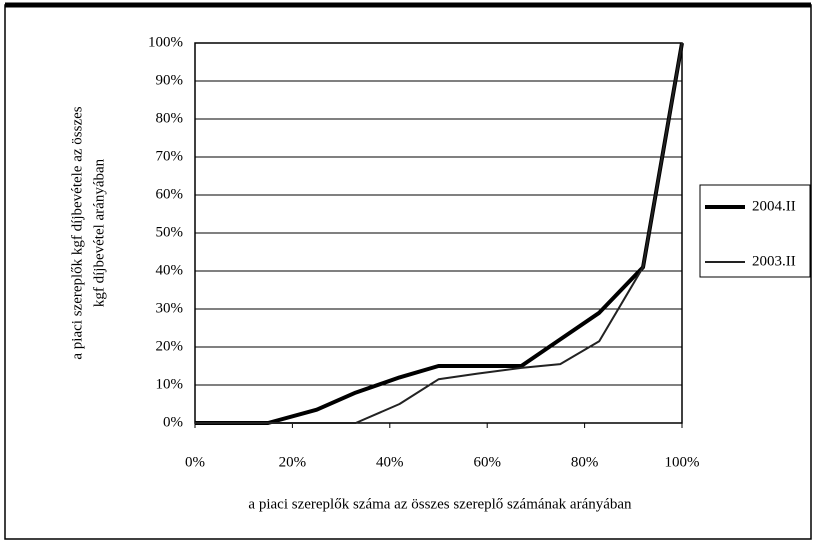 This screenshot has width=817, height=545. Describe the element at coordinates (170, 384) in the screenshot. I see `y-tick-label: 10%` at that location.